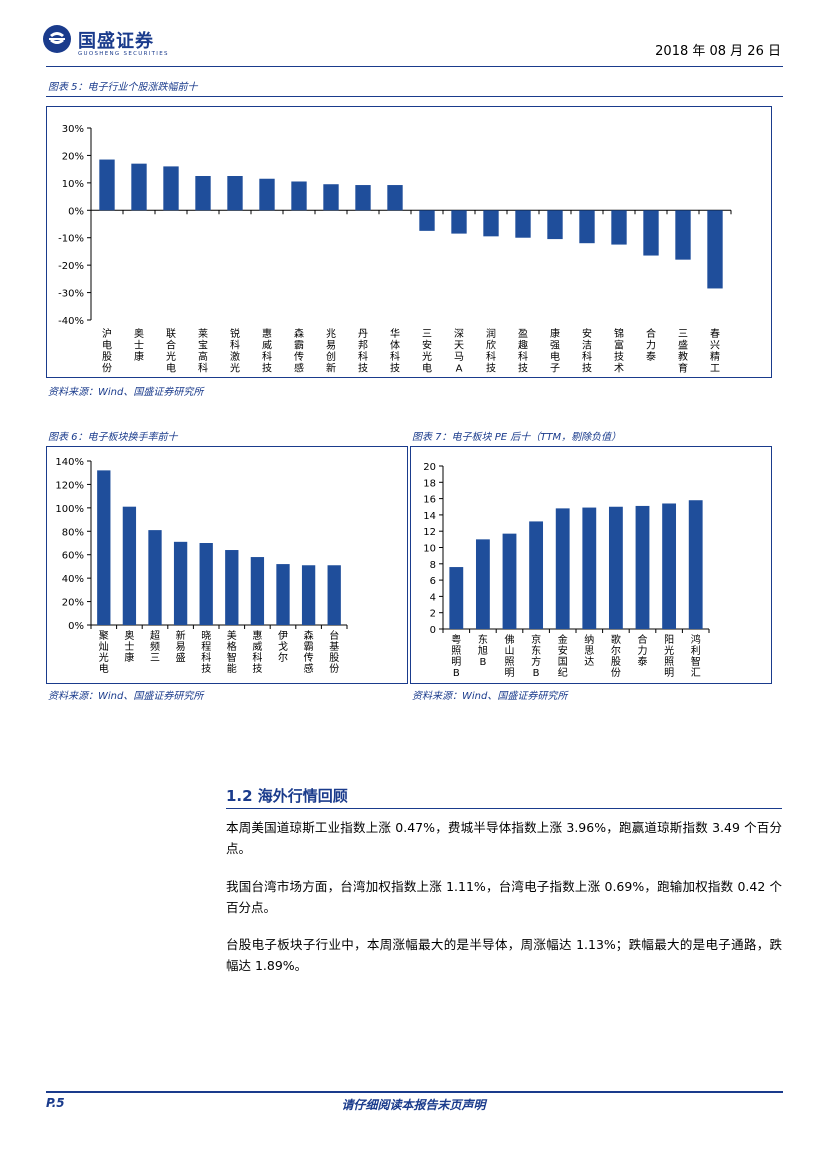 The width and height of the screenshot is (827, 1170). Describe the element at coordinates (116, 41) in the screenshot. I see `logo-name: 国盛证券` at that location.